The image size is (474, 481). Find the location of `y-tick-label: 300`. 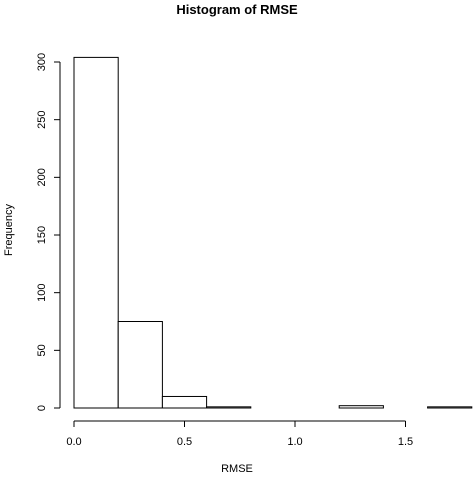

y-tick-label: 300 is located at coordinates (42, 62).